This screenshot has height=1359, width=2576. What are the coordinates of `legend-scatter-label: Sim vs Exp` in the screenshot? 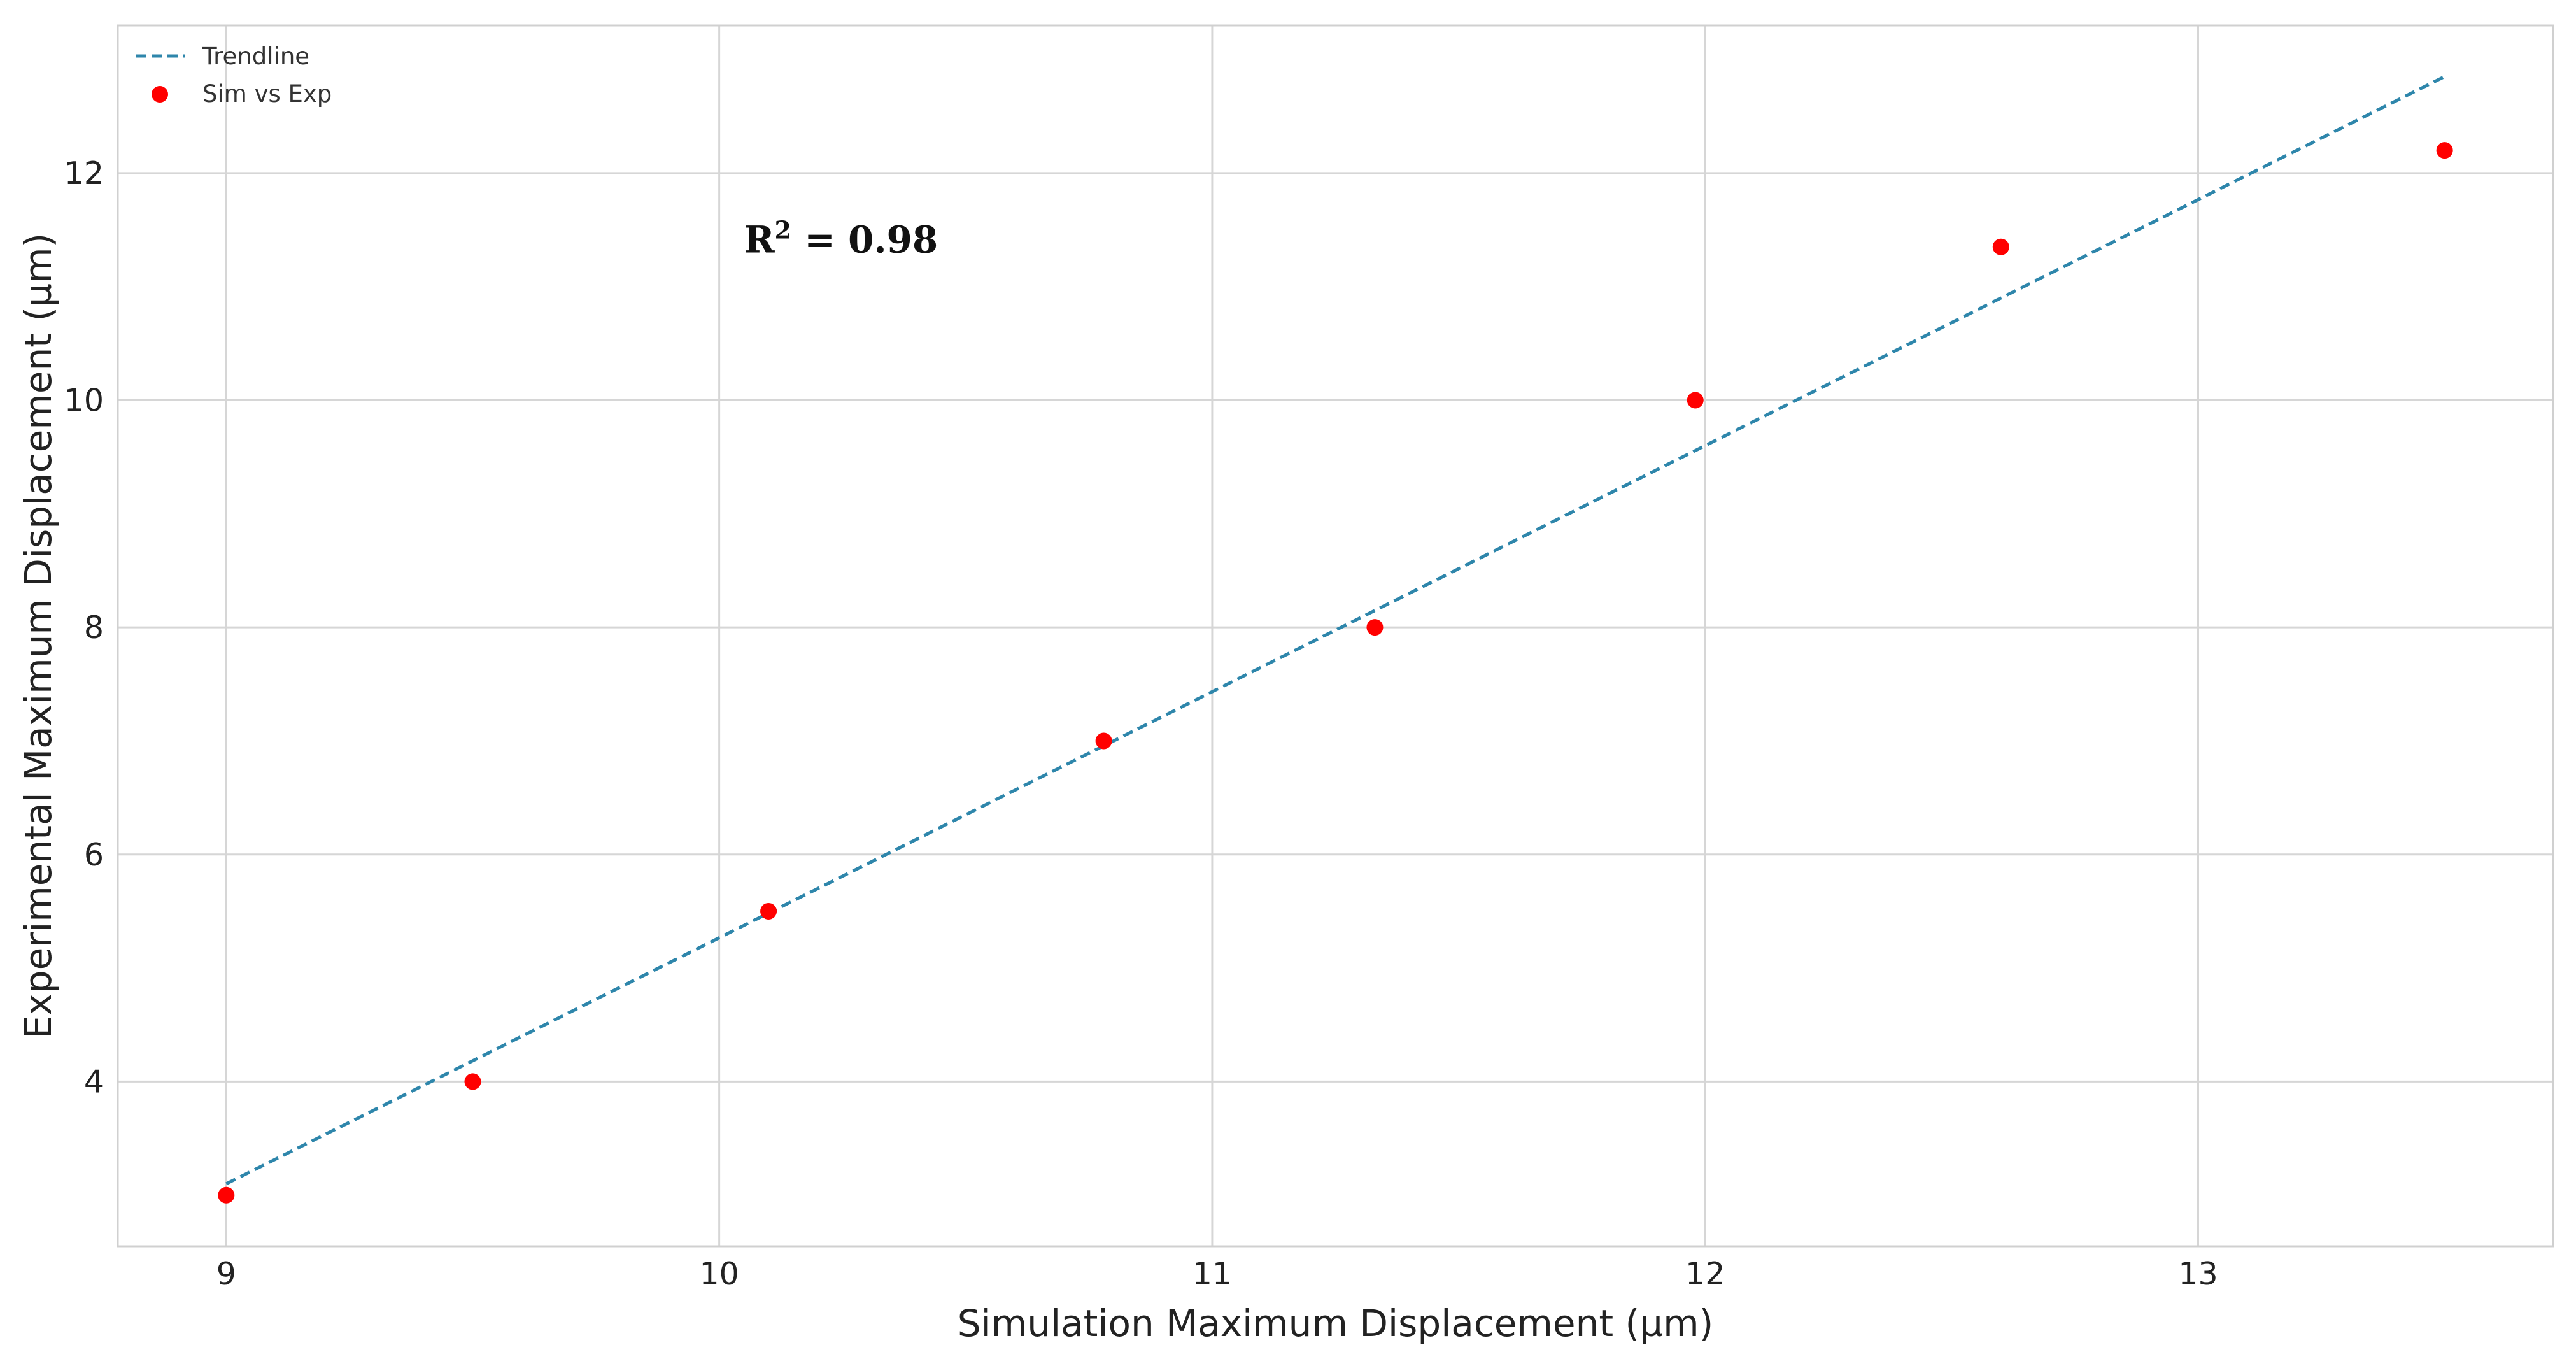 It's located at (267, 94).